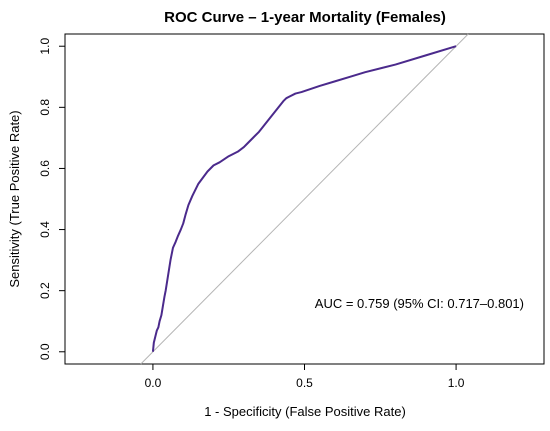 The width and height of the screenshot is (550, 431). What do you see at coordinates (45, 229) in the screenshot?
I see `y-tick-label: 0.4` at bounding box center [45, 229].